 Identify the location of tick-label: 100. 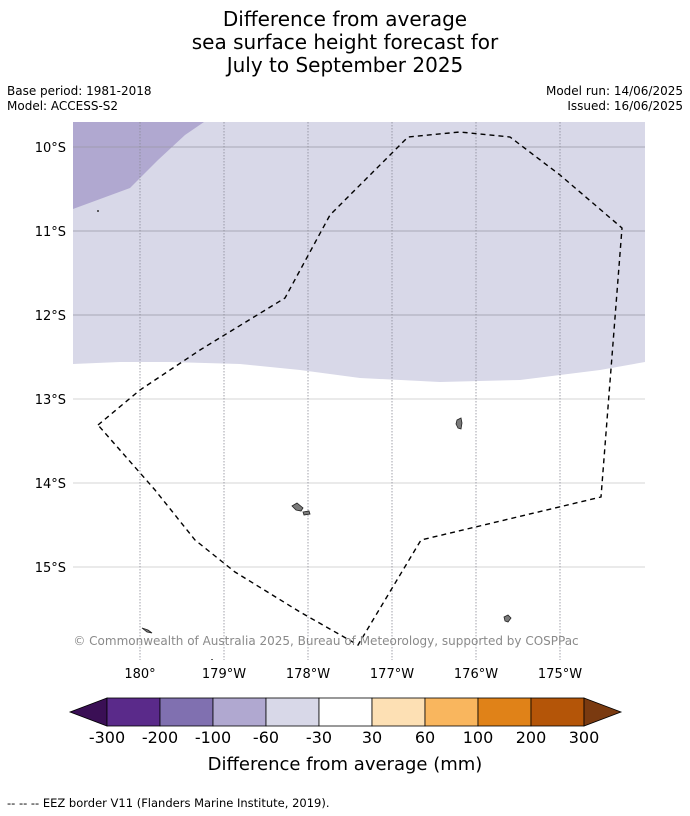
(478, 737).